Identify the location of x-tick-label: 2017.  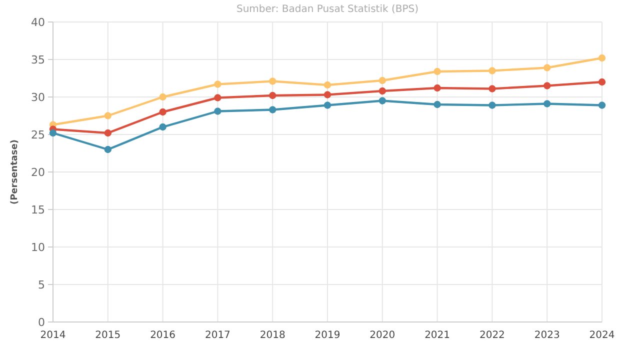
(217, 335).